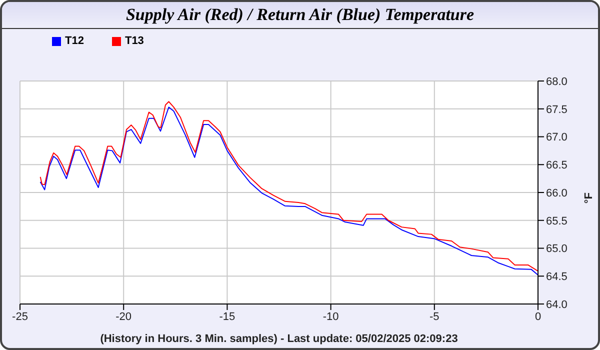 The width and height of the screenshot is (600, 350). Describe the element at coordinates (557, 138) in the screenshot. I see `y-tick-label: 67.0` at that location.